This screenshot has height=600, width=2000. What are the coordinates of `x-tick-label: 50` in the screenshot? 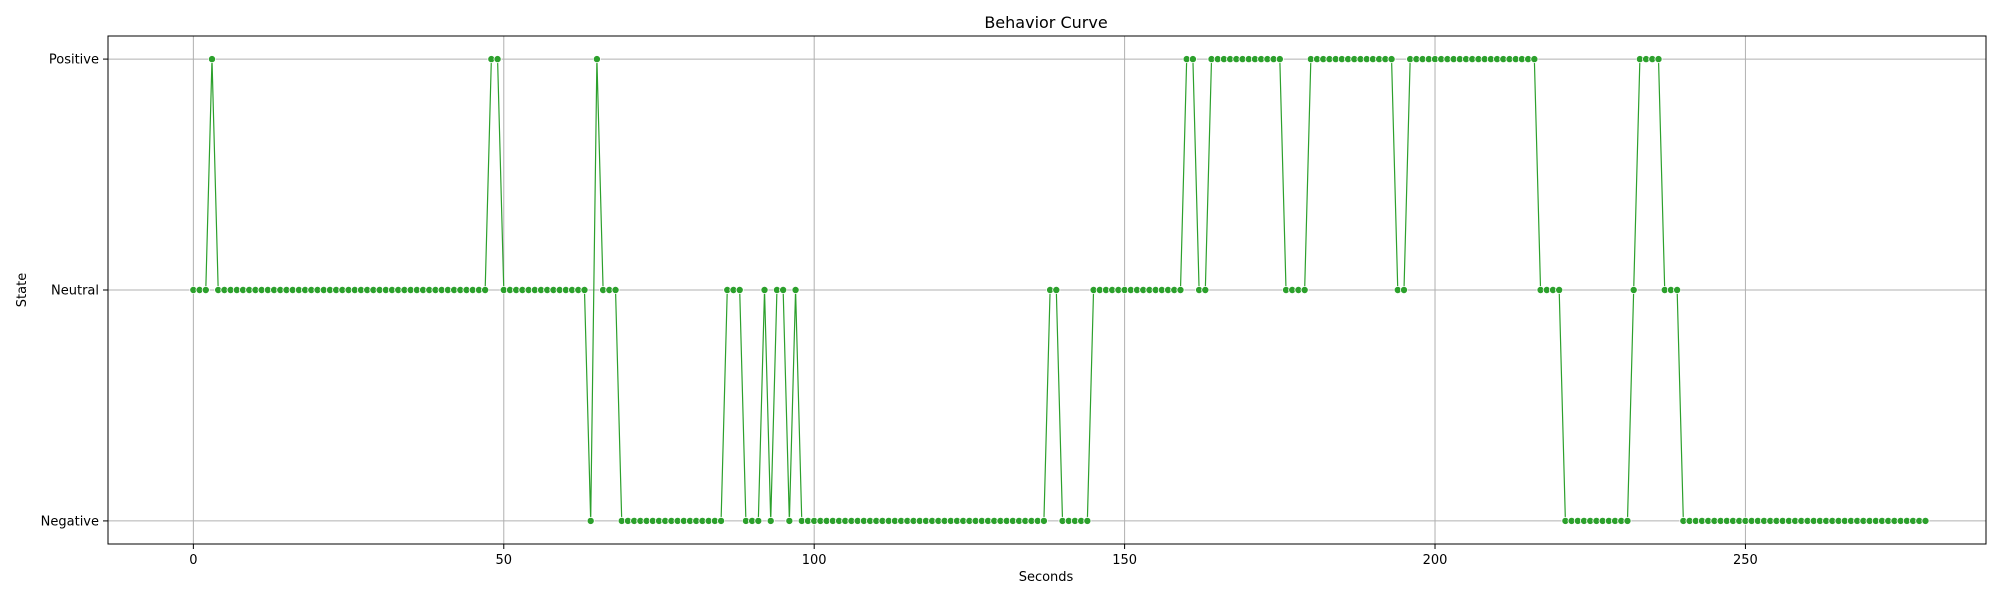 It's located at (504, 560).